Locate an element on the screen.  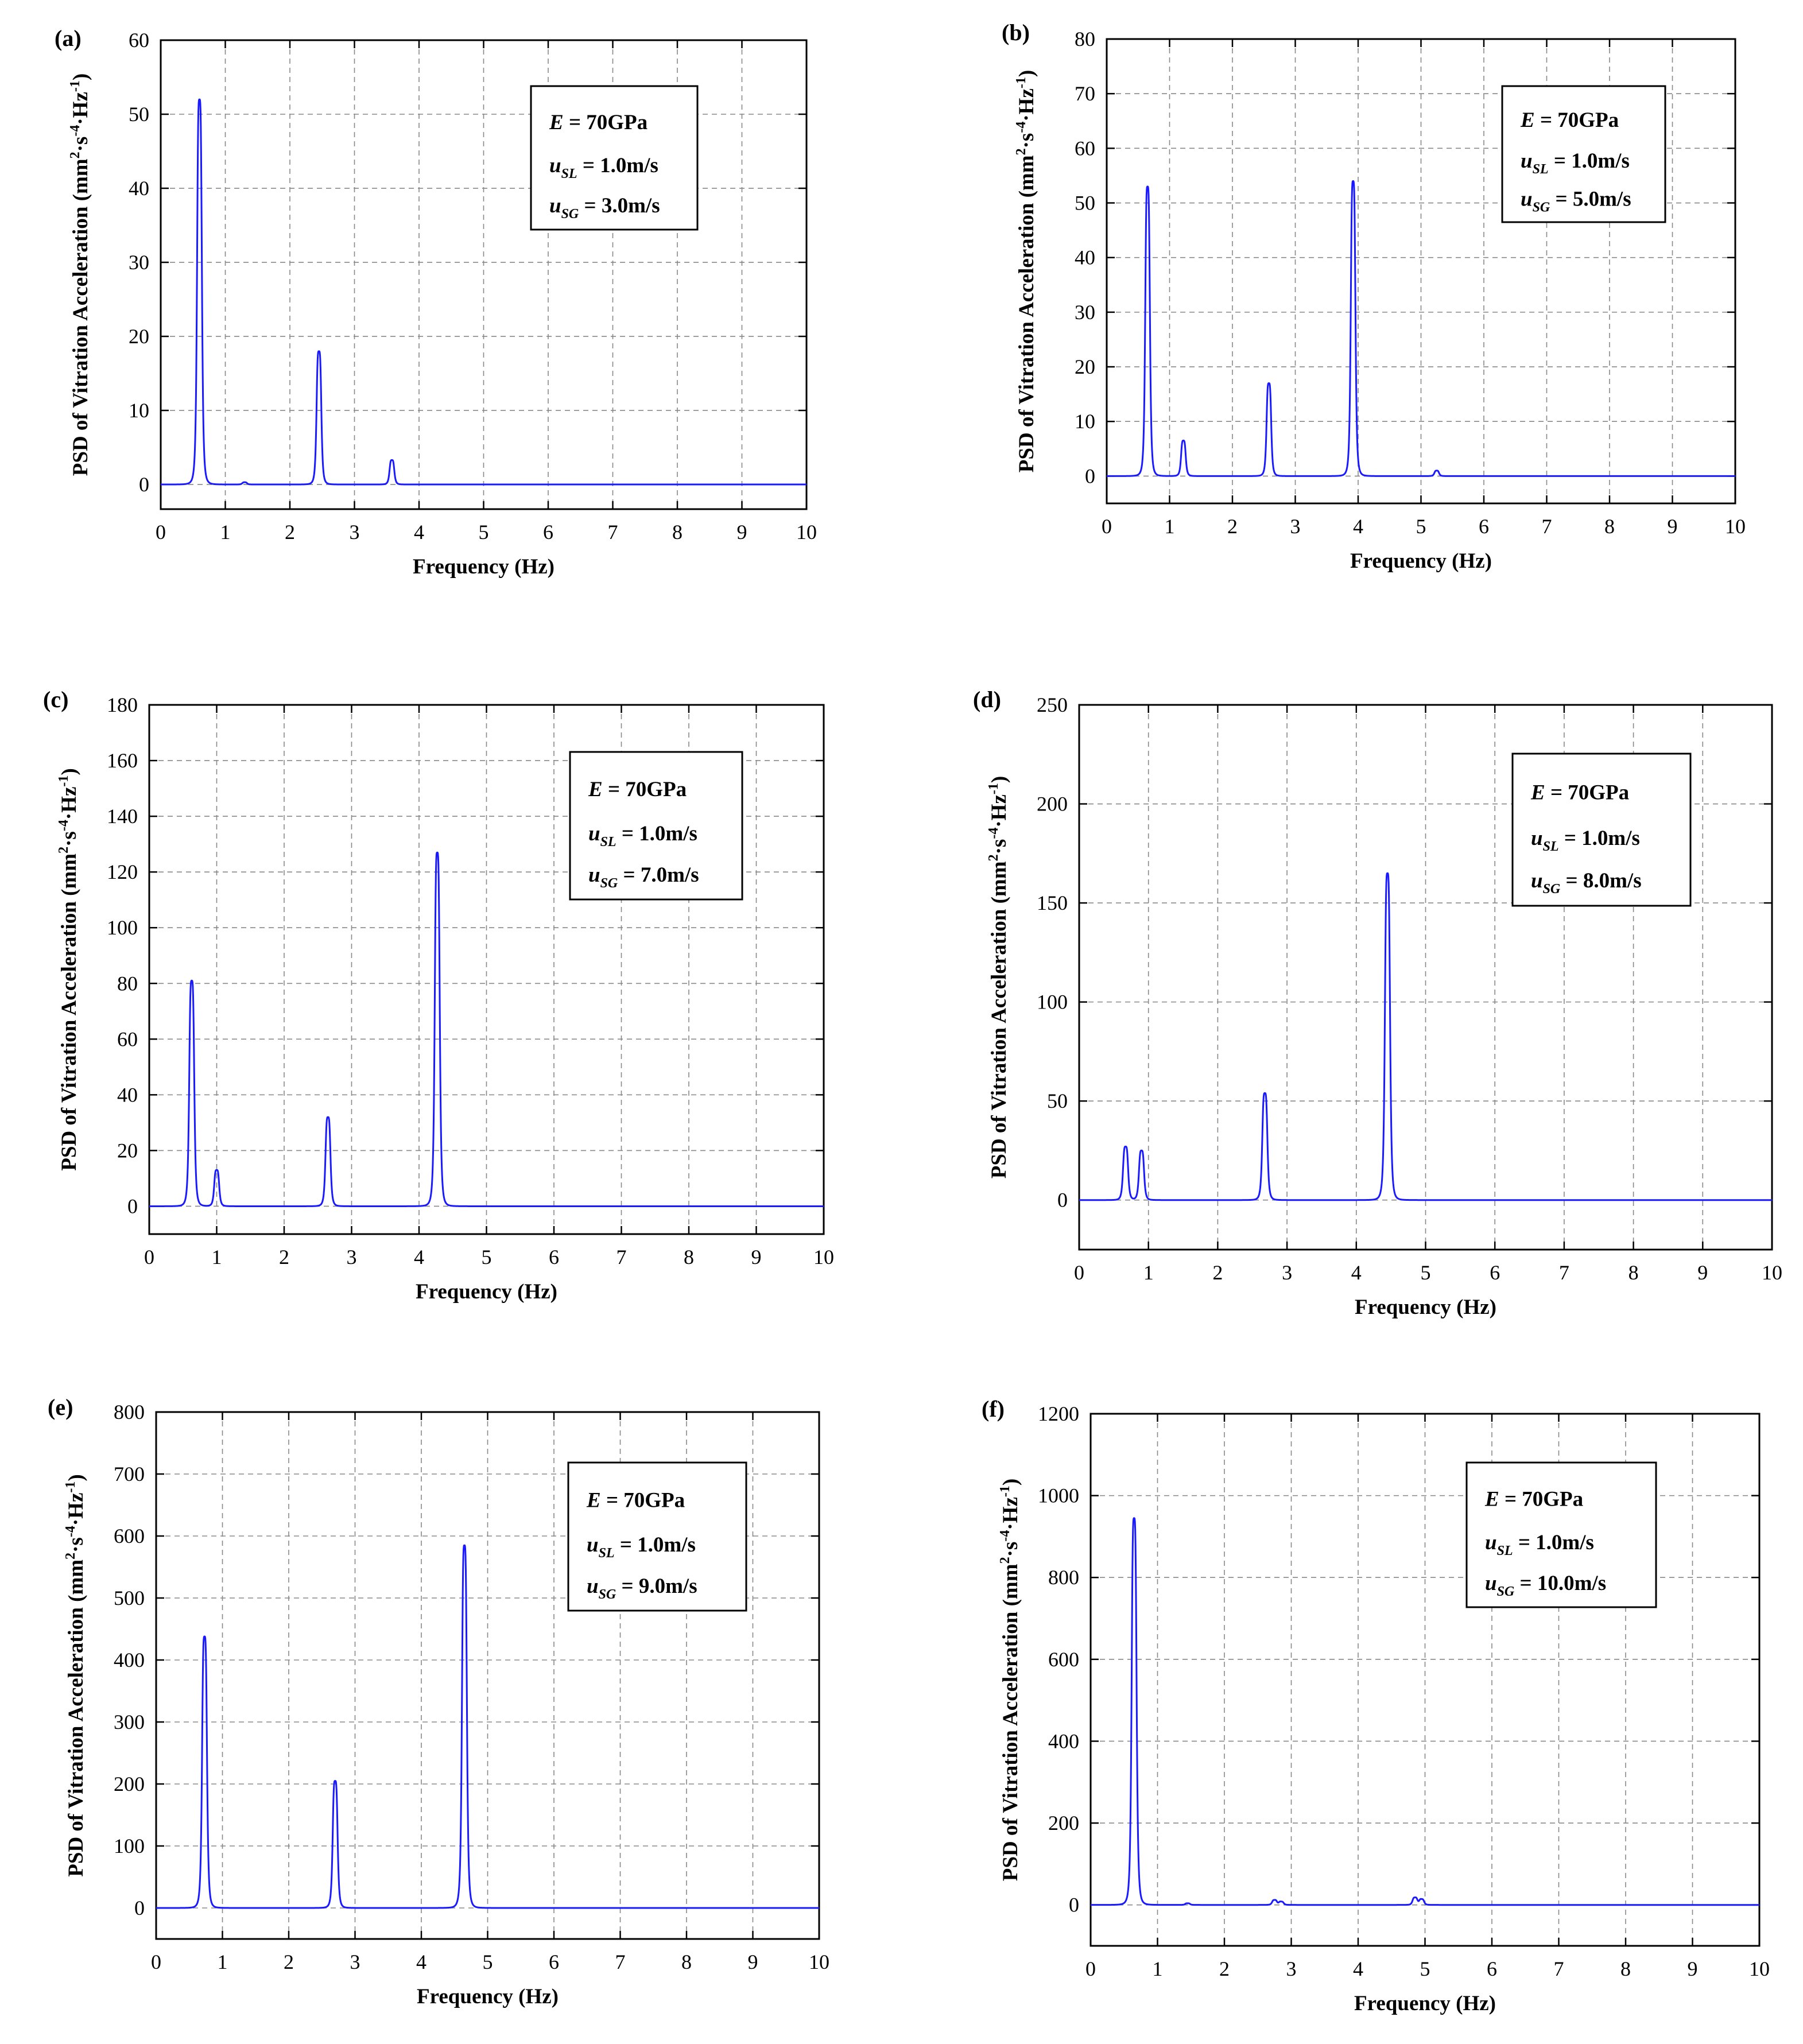
panel-label: (f) is located at coordinates (993, 1409).